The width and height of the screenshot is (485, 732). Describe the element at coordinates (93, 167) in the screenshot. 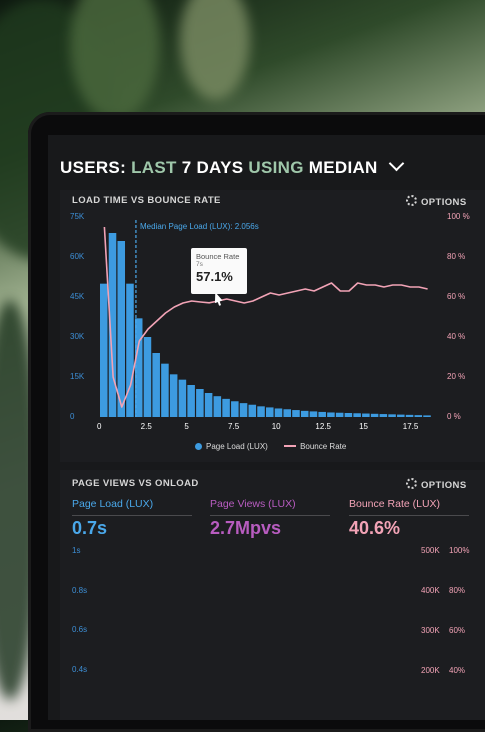

I see `headline-users: USERS:` at that location.